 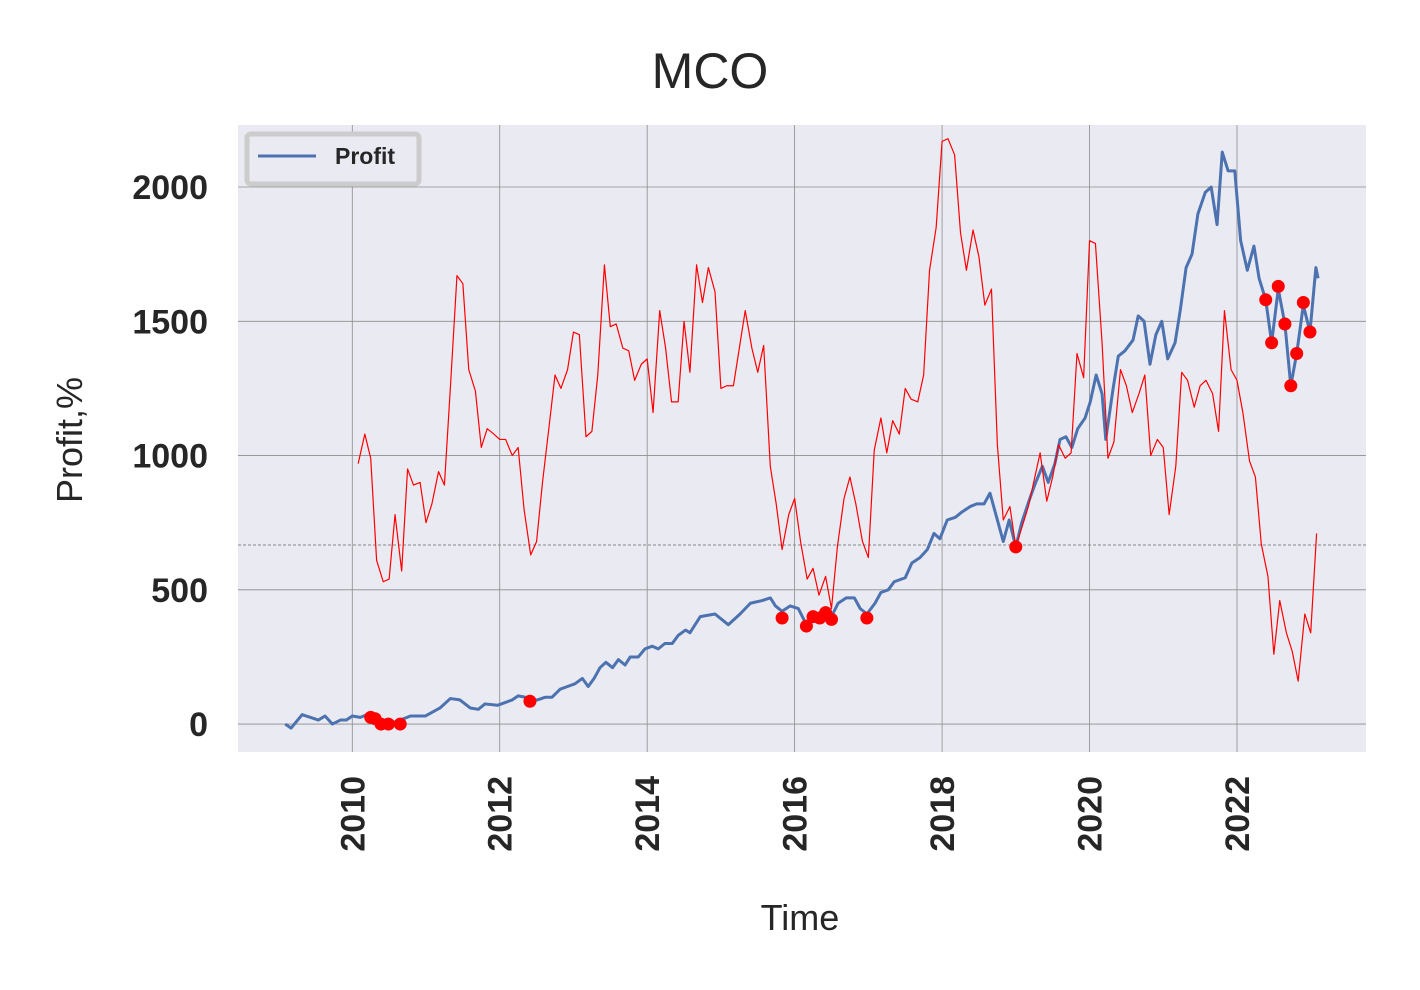 I want to click on x-tick-label: 2018, so click(x=943, y=814).